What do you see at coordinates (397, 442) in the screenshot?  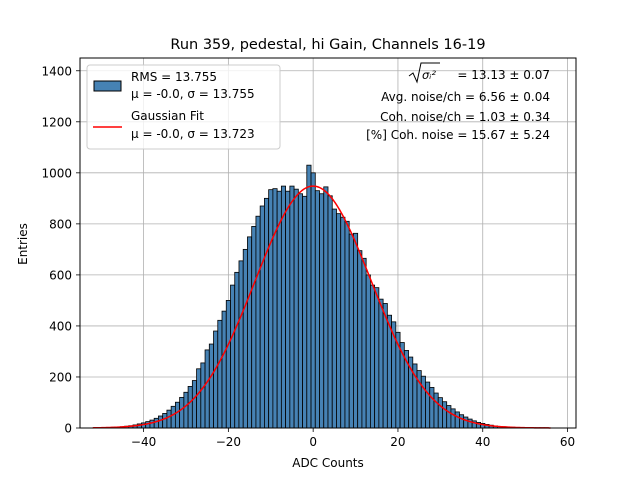 I see `x-tick-label: 20` at bounding box center [397, 442].